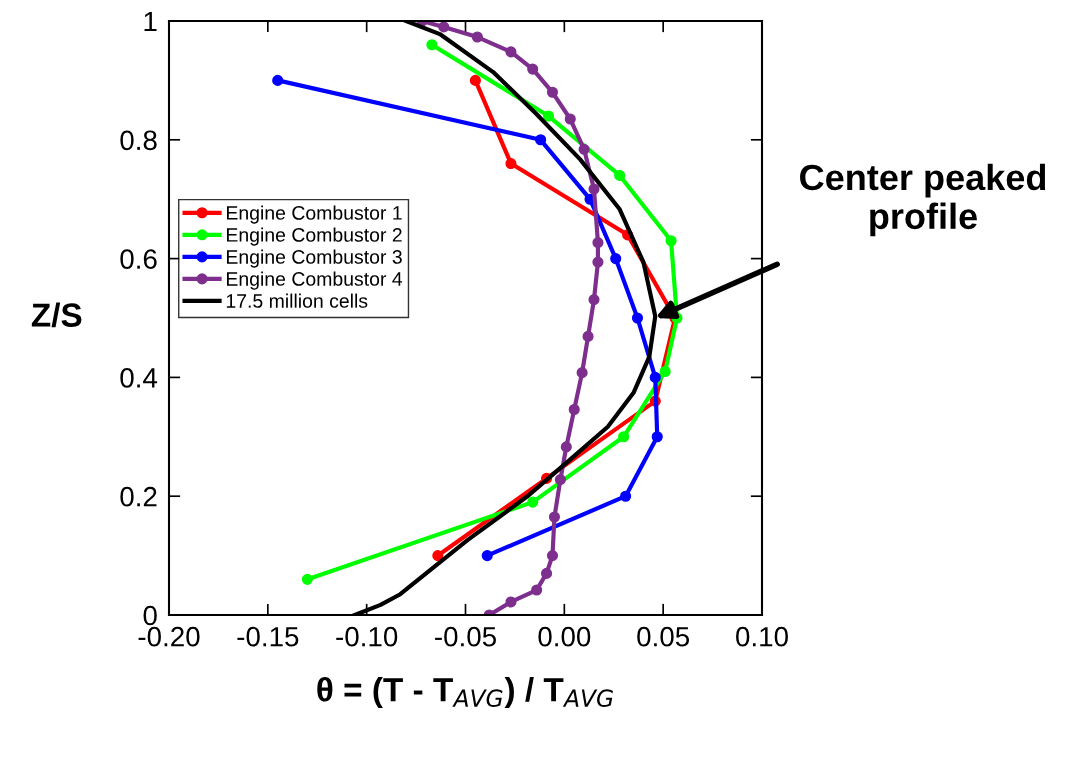 The image size is (1071, 765). Describe the element at coordinates (169, 636) in the screenshot. I see `x-tick-label: -0.20` at that location.